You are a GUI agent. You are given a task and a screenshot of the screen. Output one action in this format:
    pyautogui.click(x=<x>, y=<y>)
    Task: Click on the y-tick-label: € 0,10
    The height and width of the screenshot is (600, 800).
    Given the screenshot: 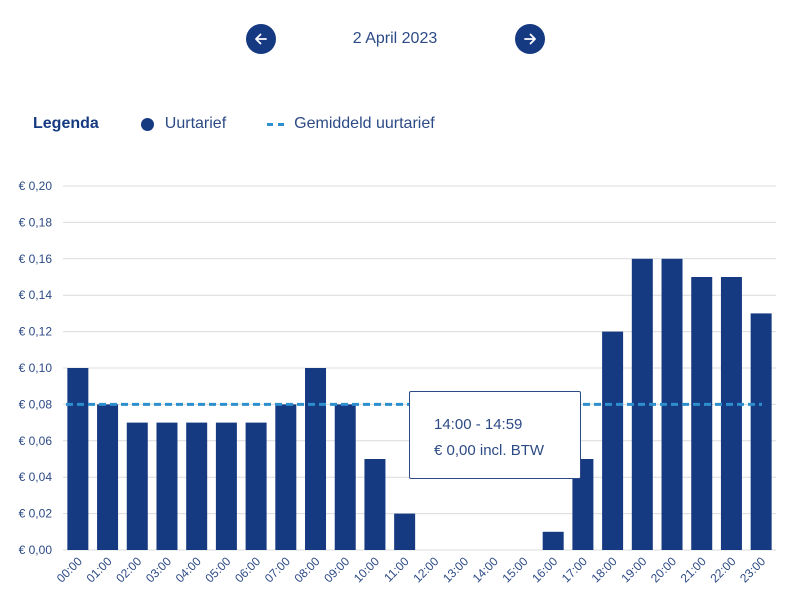 What is the action you would take?
    pyautogui.click(x=36, y=368)
    